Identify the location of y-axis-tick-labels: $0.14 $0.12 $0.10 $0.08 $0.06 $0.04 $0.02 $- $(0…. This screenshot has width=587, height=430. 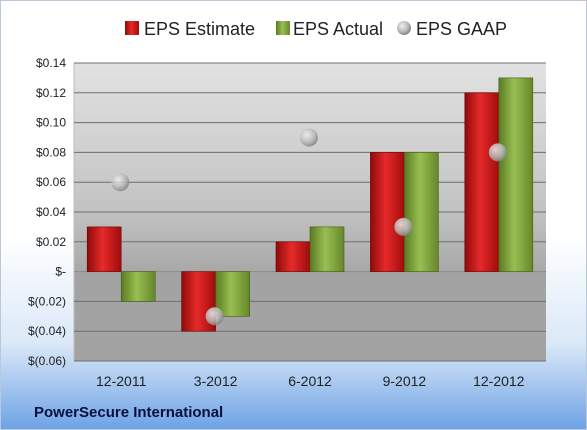
(47, 212).